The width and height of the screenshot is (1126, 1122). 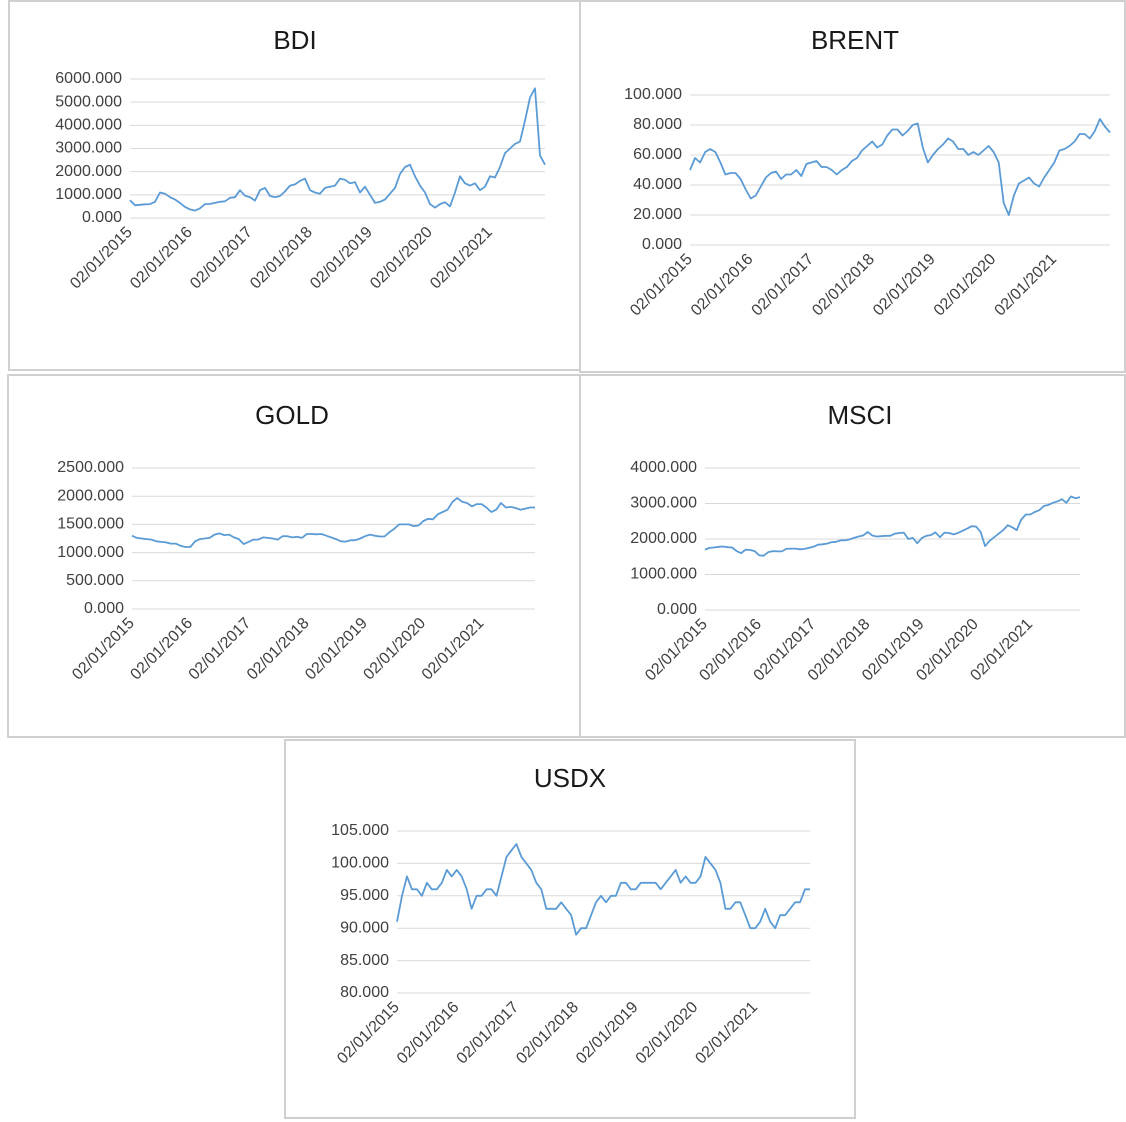 I want to click on chart-title: GOLD, so click(x=292, y=415).